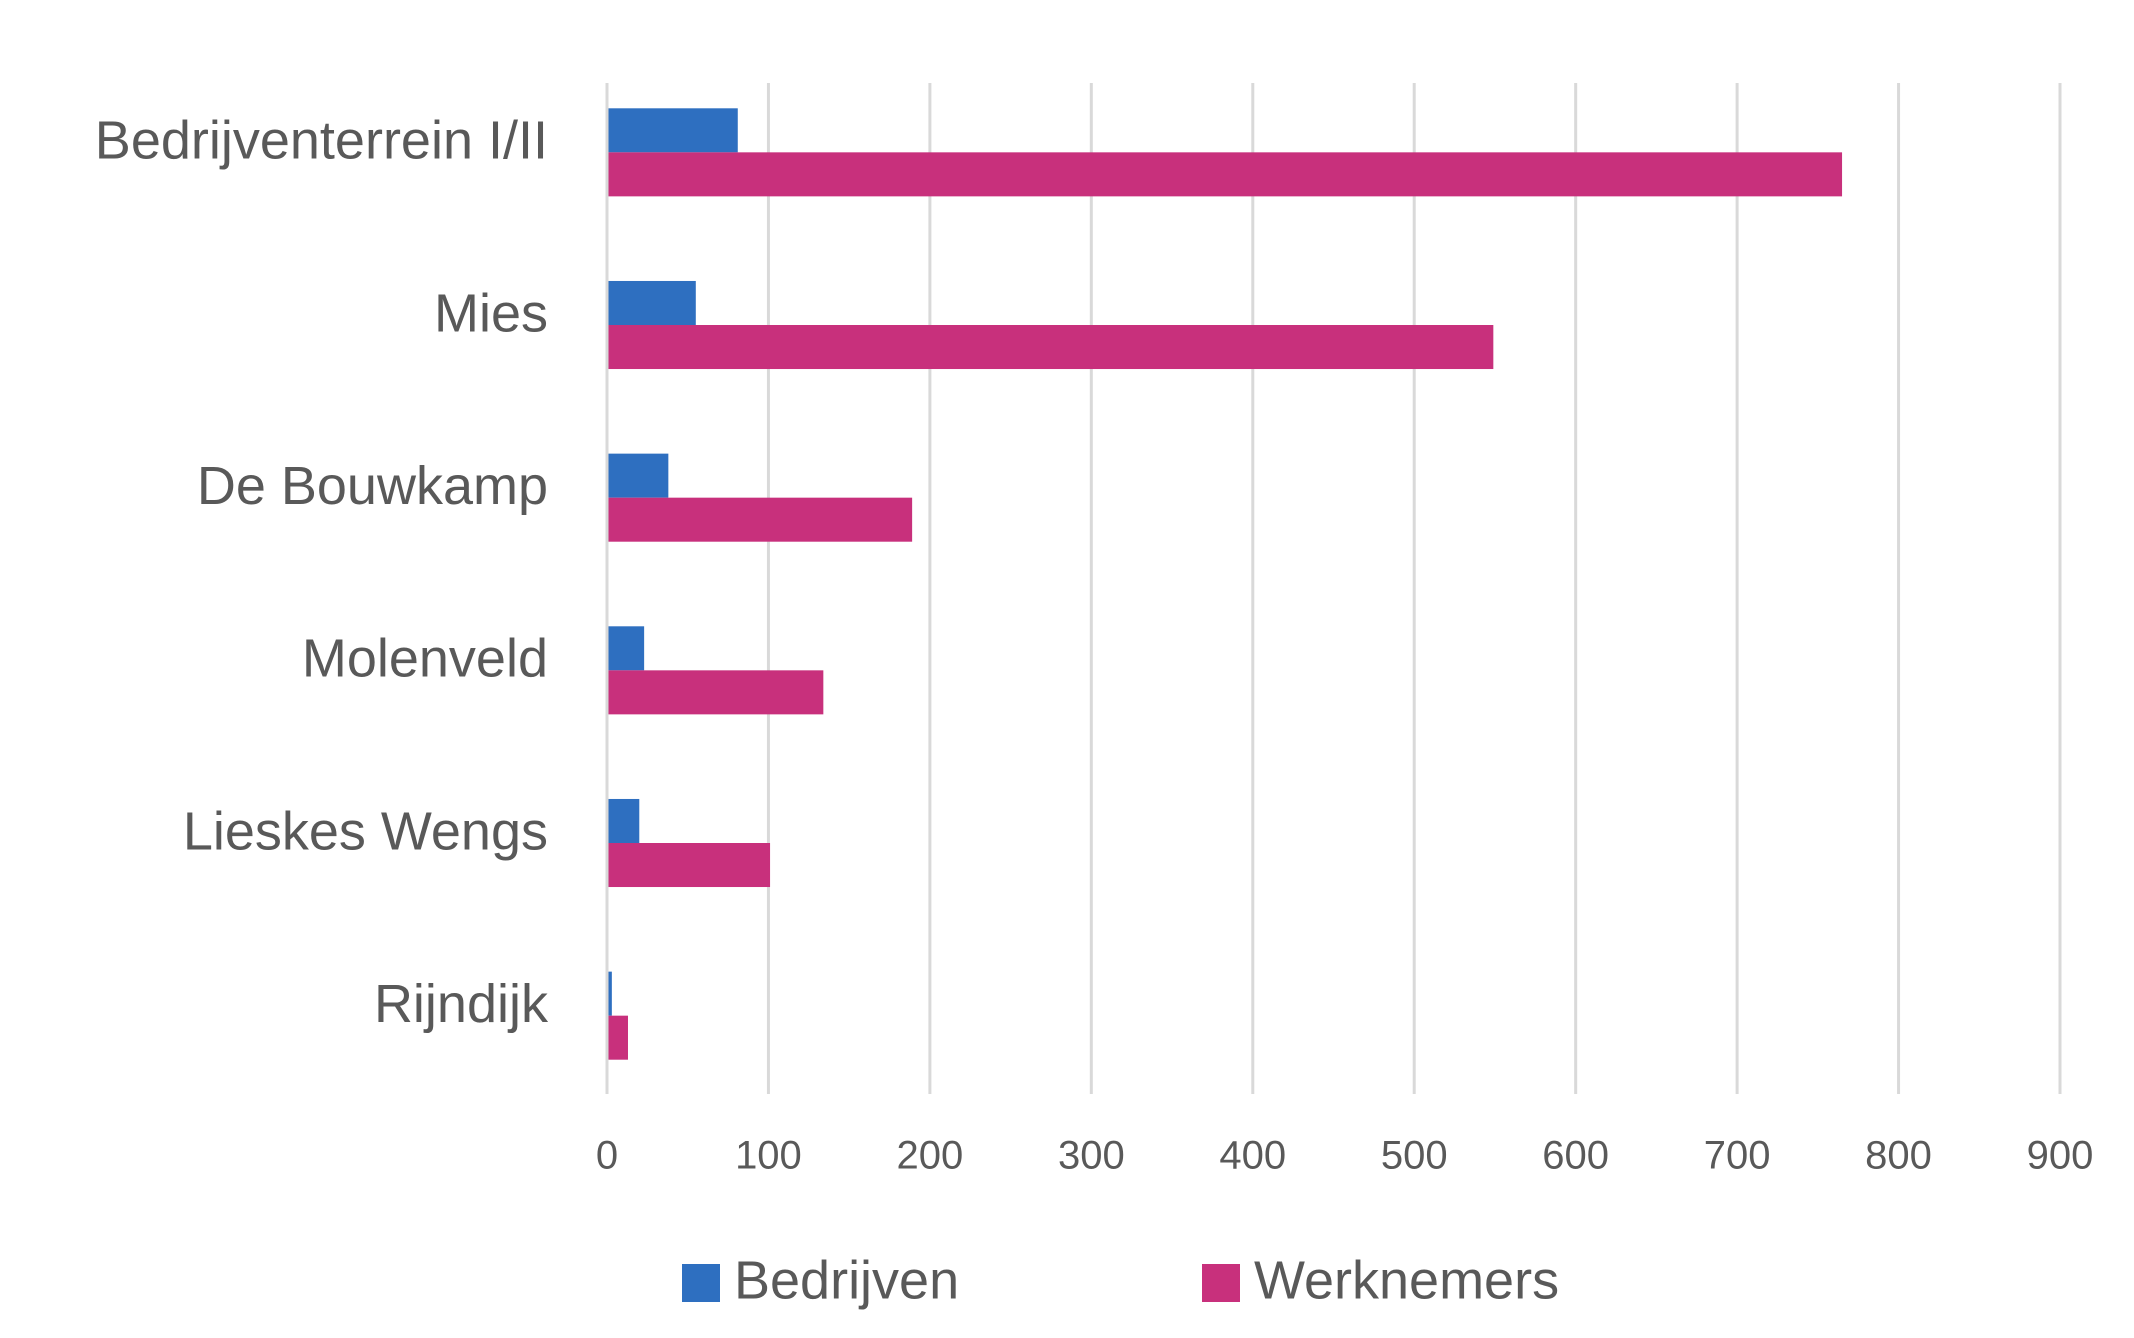 The image size is (2134, 1338). I want to click on x-tick-label: 100, so click(768, 1156).